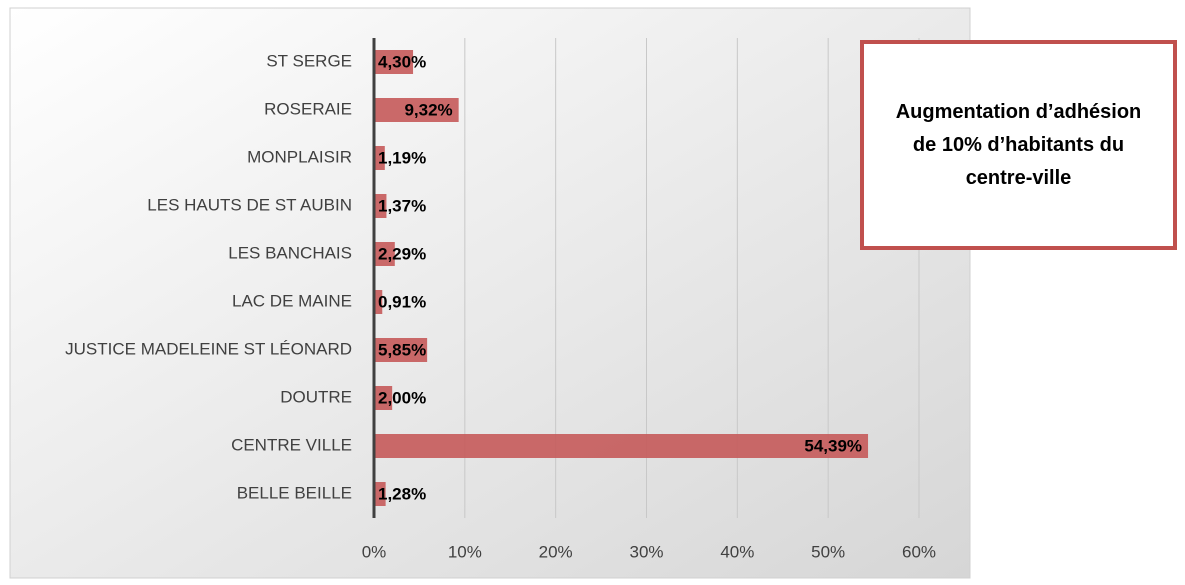  Describe the element at coordinates (290, 252) in the screenshot. I see `y-tick-label: LES BANCHAIS` at that location.